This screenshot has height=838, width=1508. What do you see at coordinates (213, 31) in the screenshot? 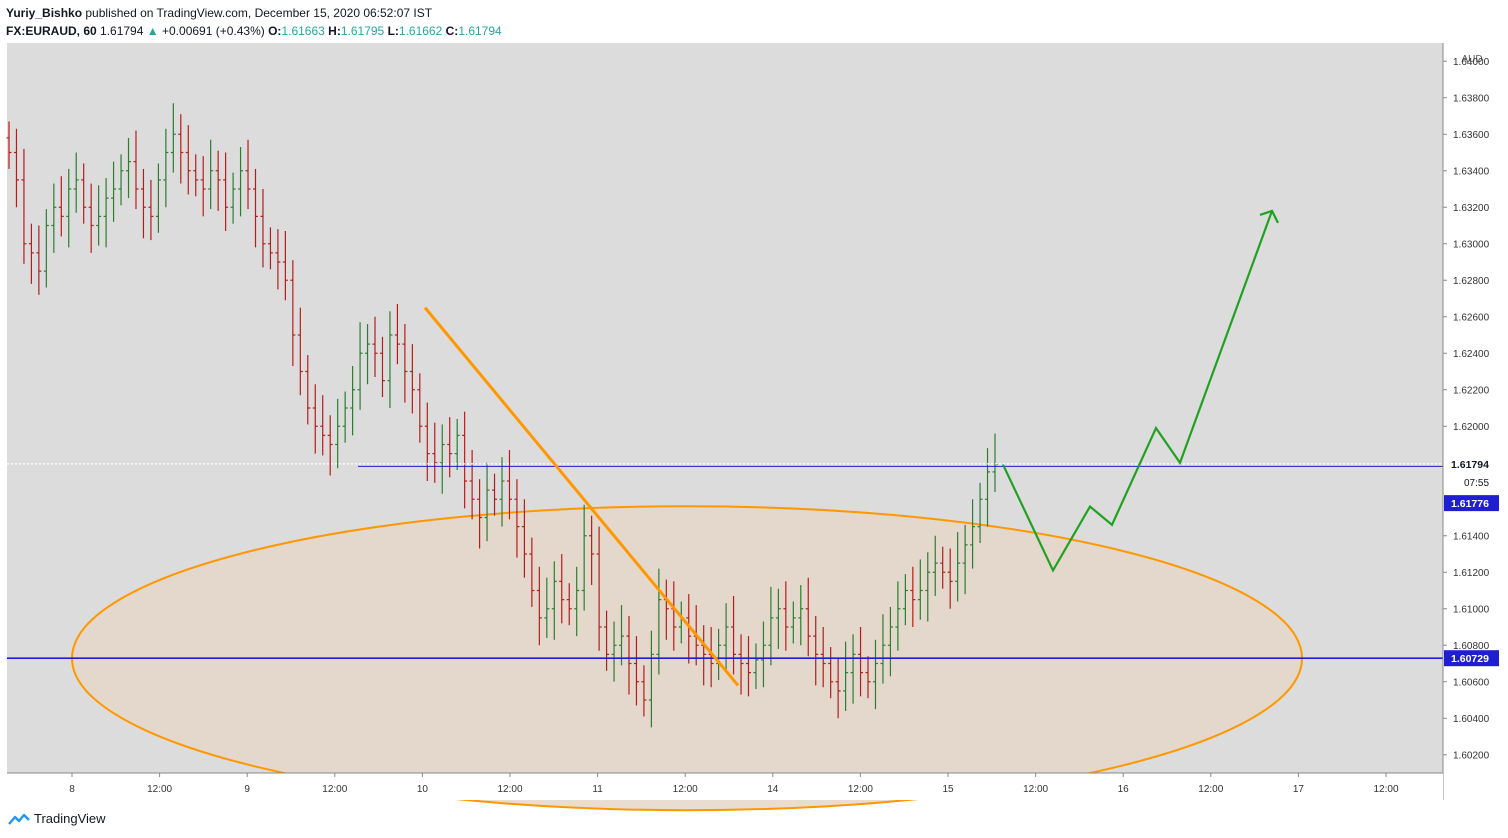
I see `price-change: +0.00691 (+0.43%)` at bounding box center [213, 31].